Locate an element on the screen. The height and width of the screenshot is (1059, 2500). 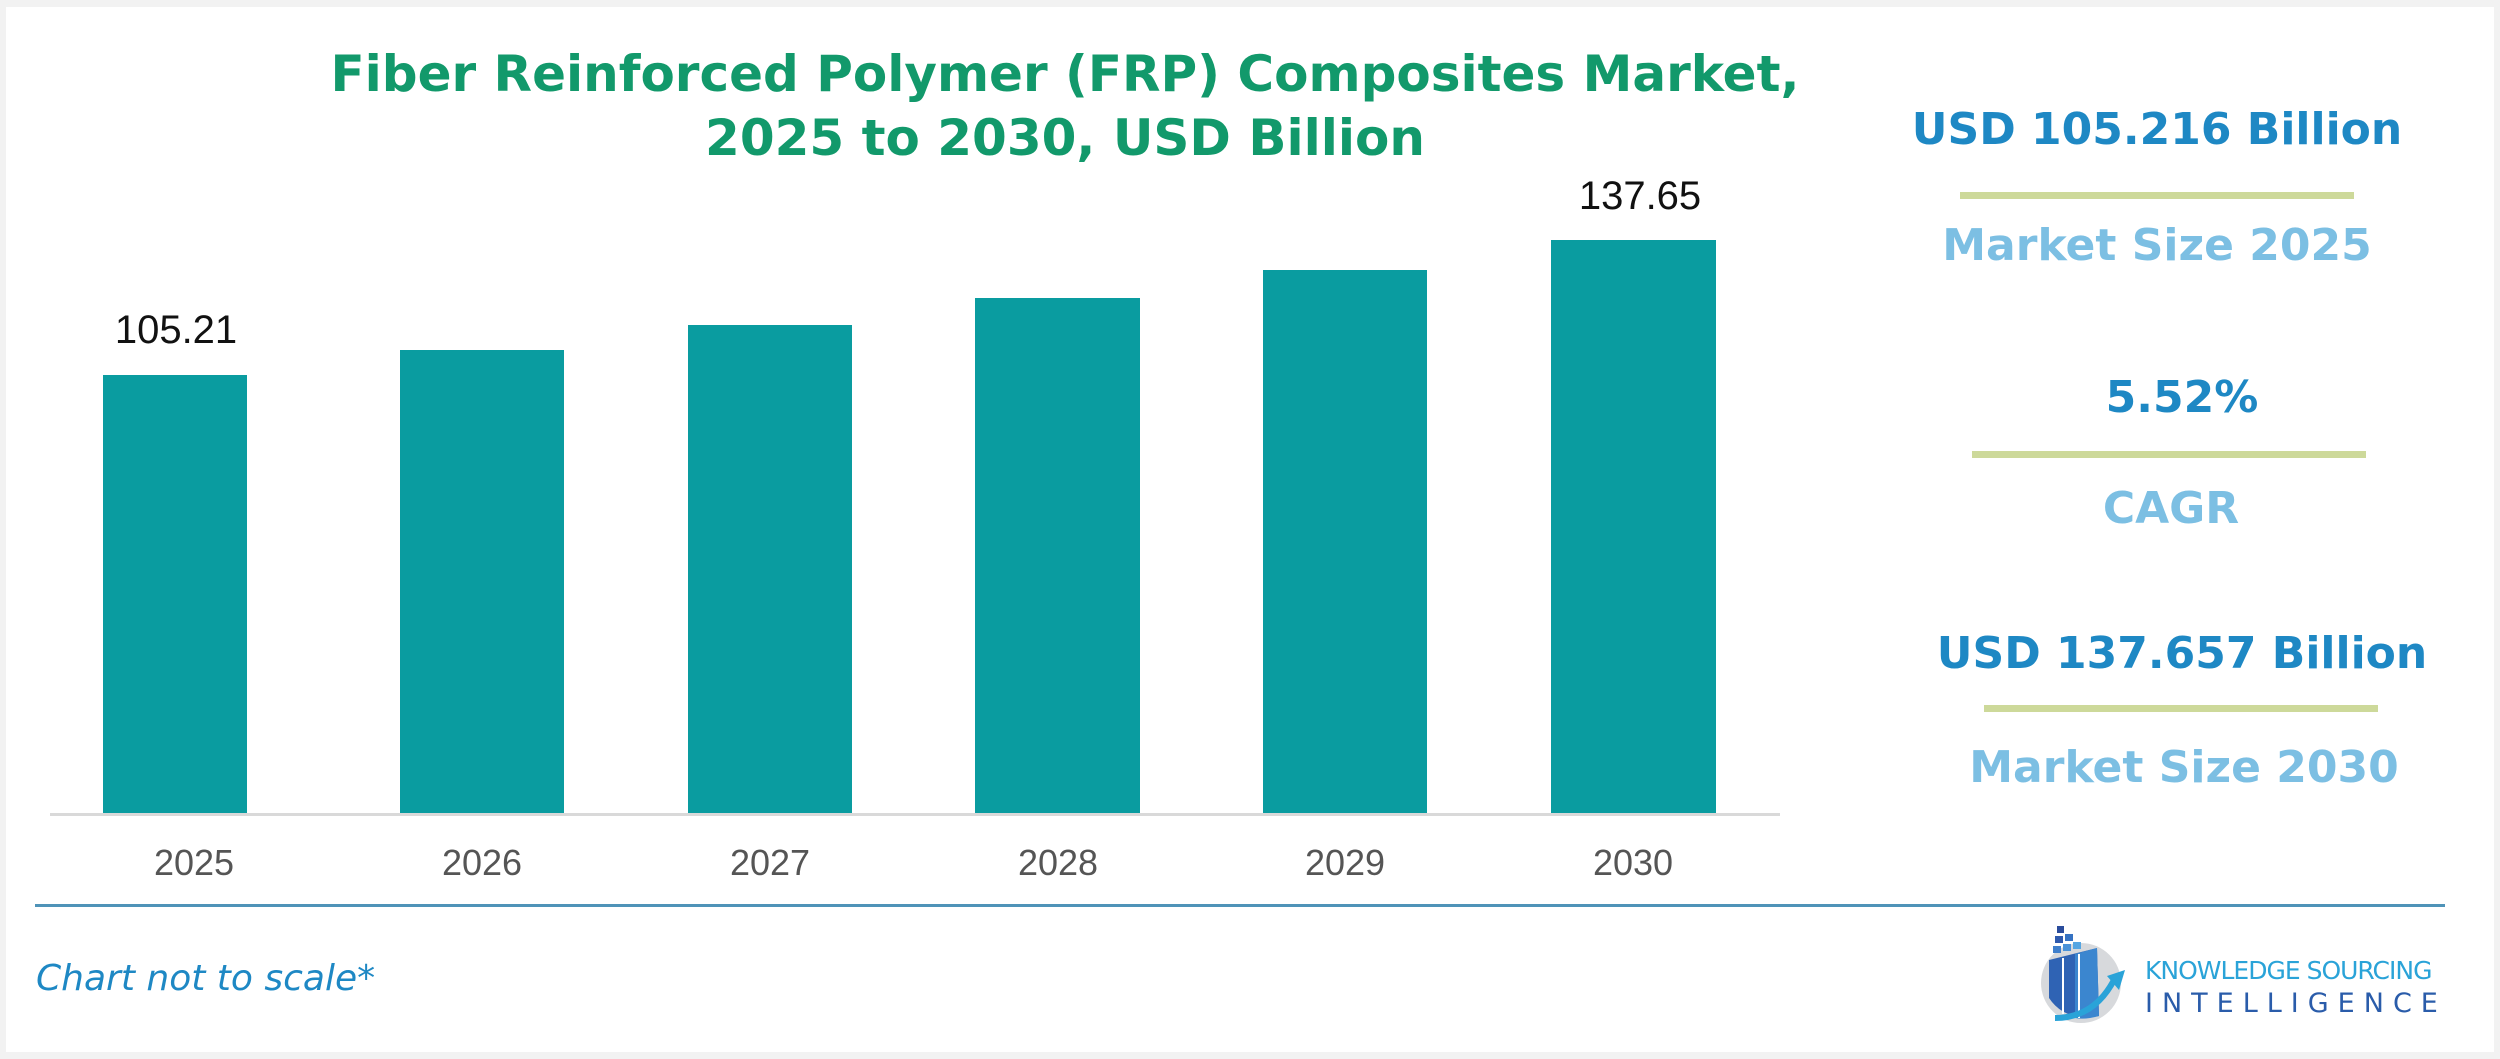
chart-title-line2: 2025 to 2030, USD Billion is located at coordinates (1065, 138).